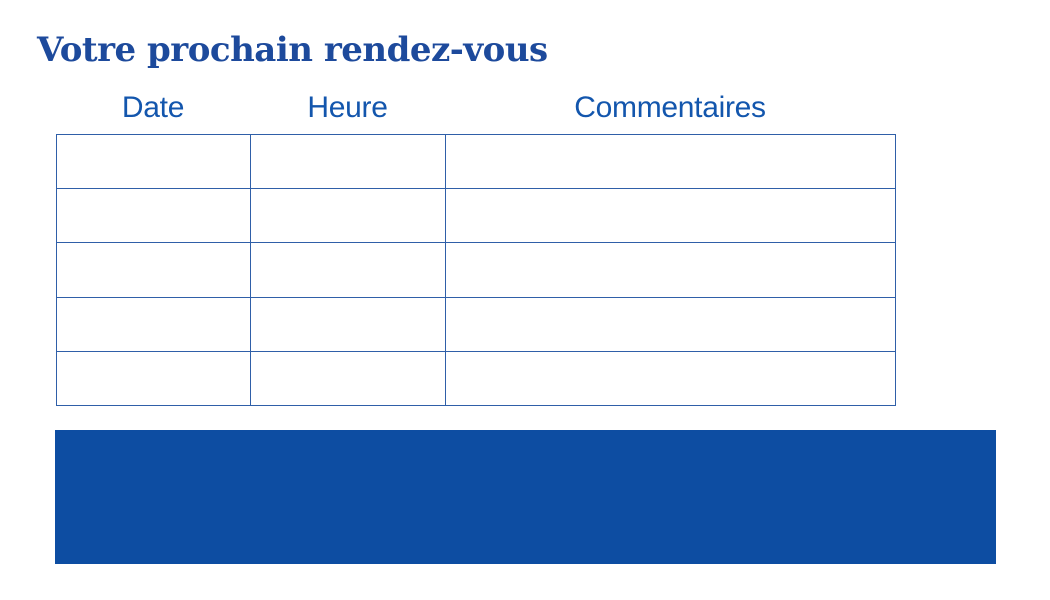 This screenshot has height=600, width=1050. I want to click on column-header-date: Date, so click(153, 107).